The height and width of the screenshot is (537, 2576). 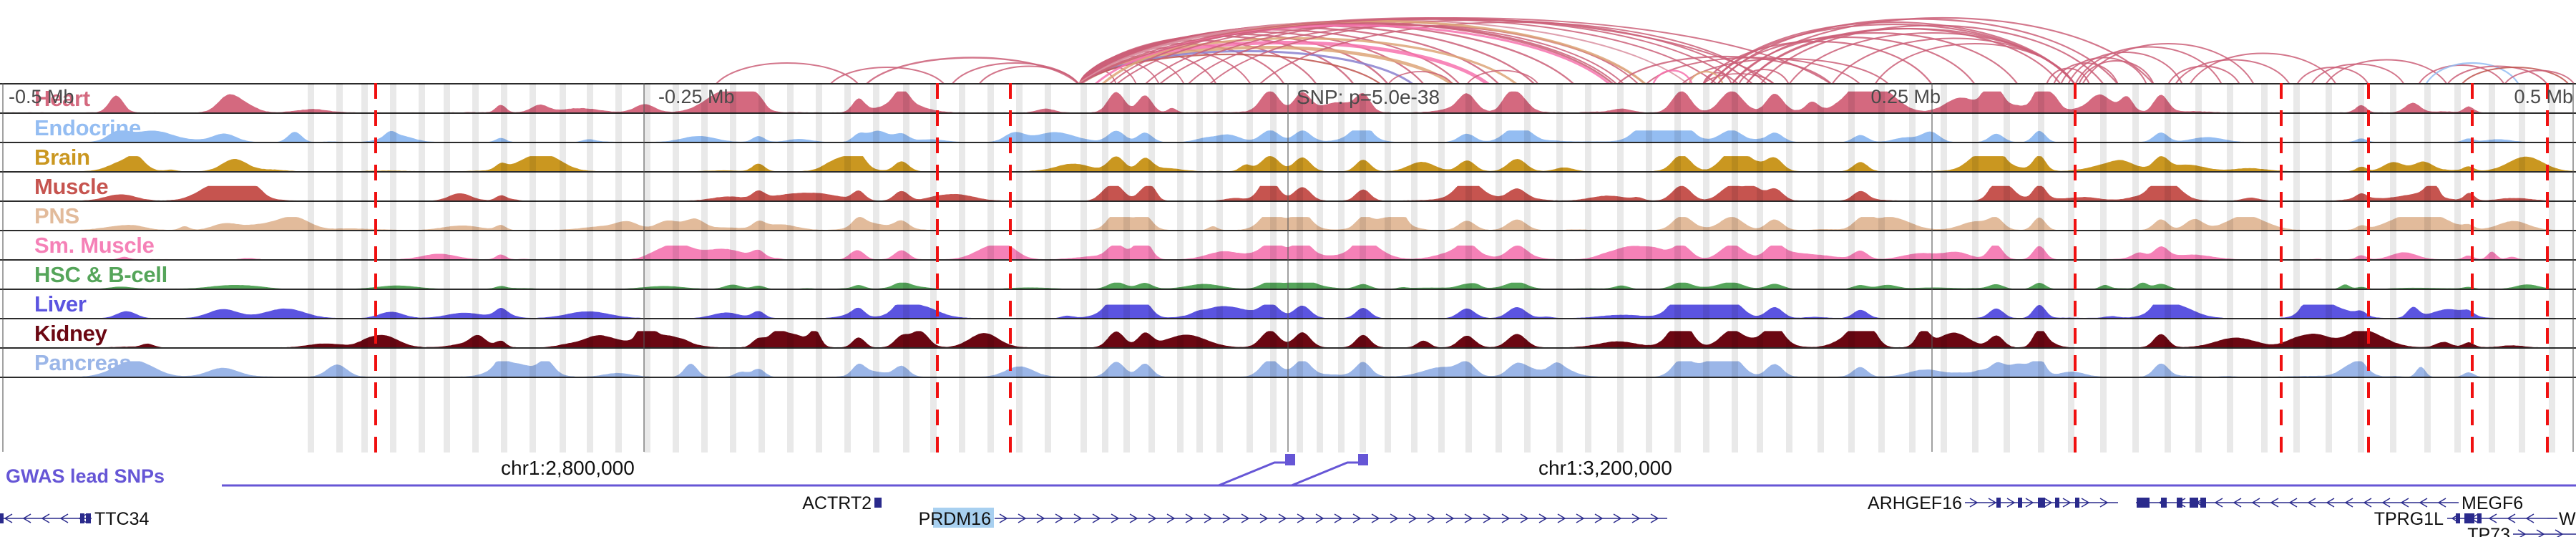 What do you see at coordinates (41, 96) in the screenshot?
I see `axis-tick-label: -0.5 Mb` at bounding box center [41, 96].